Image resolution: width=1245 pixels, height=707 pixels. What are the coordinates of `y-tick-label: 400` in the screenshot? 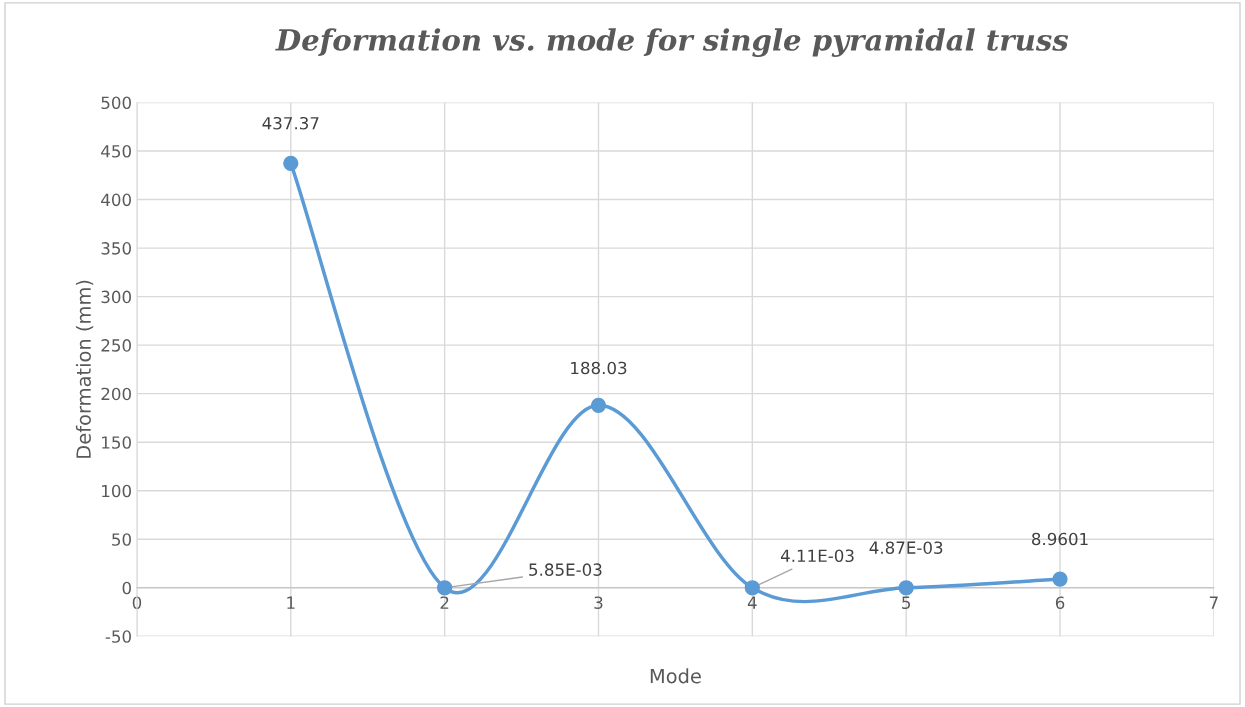 It's located at (116, 200).